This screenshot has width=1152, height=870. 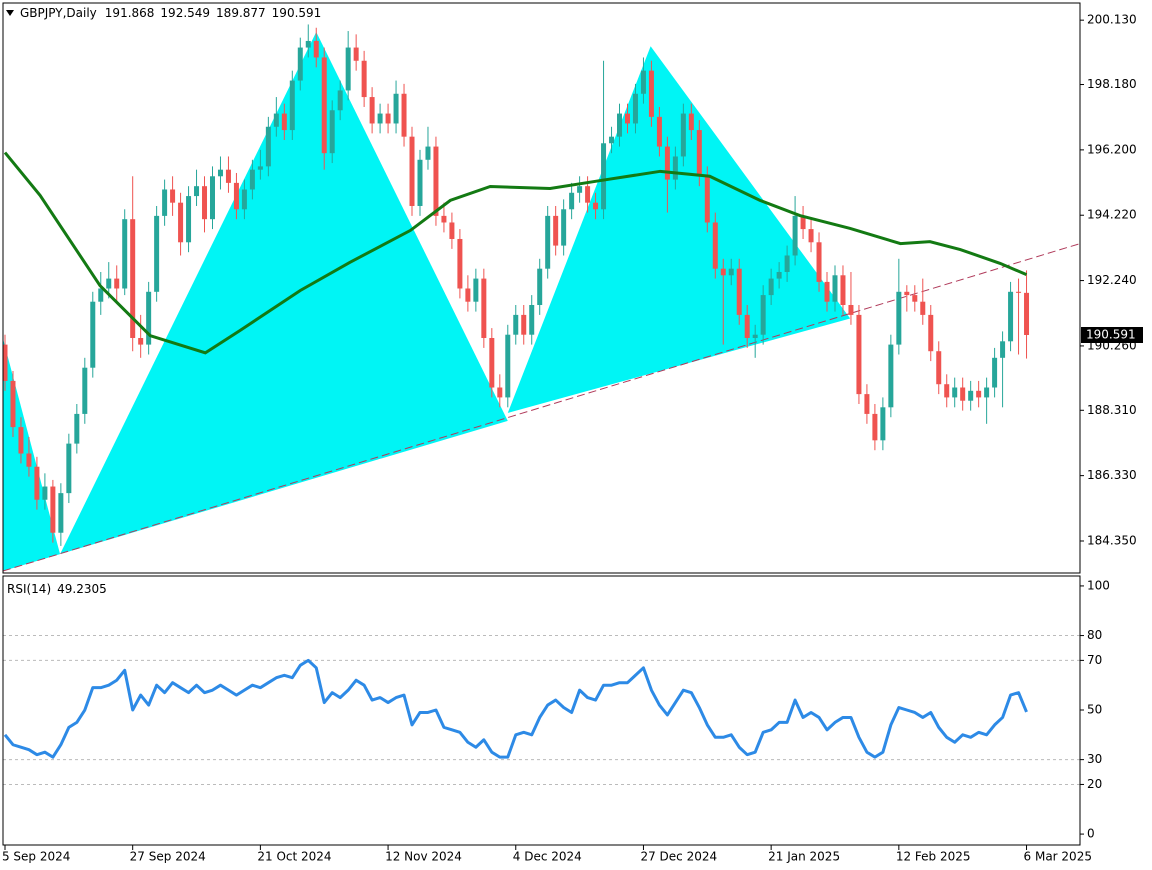 What do you see at coordinates (1112, 149) in the screenshot?
I see `y-tick-label: 196.200` at bounding box center [1112, 149].